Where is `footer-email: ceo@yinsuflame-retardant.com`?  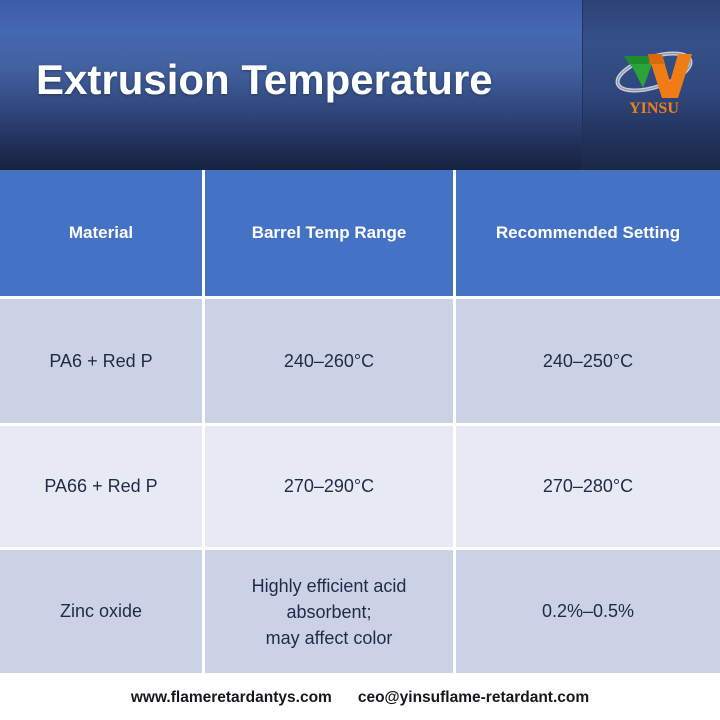
footer-email: ceo@yinsuflame-retardant.com is located at coordinates (473, 697).